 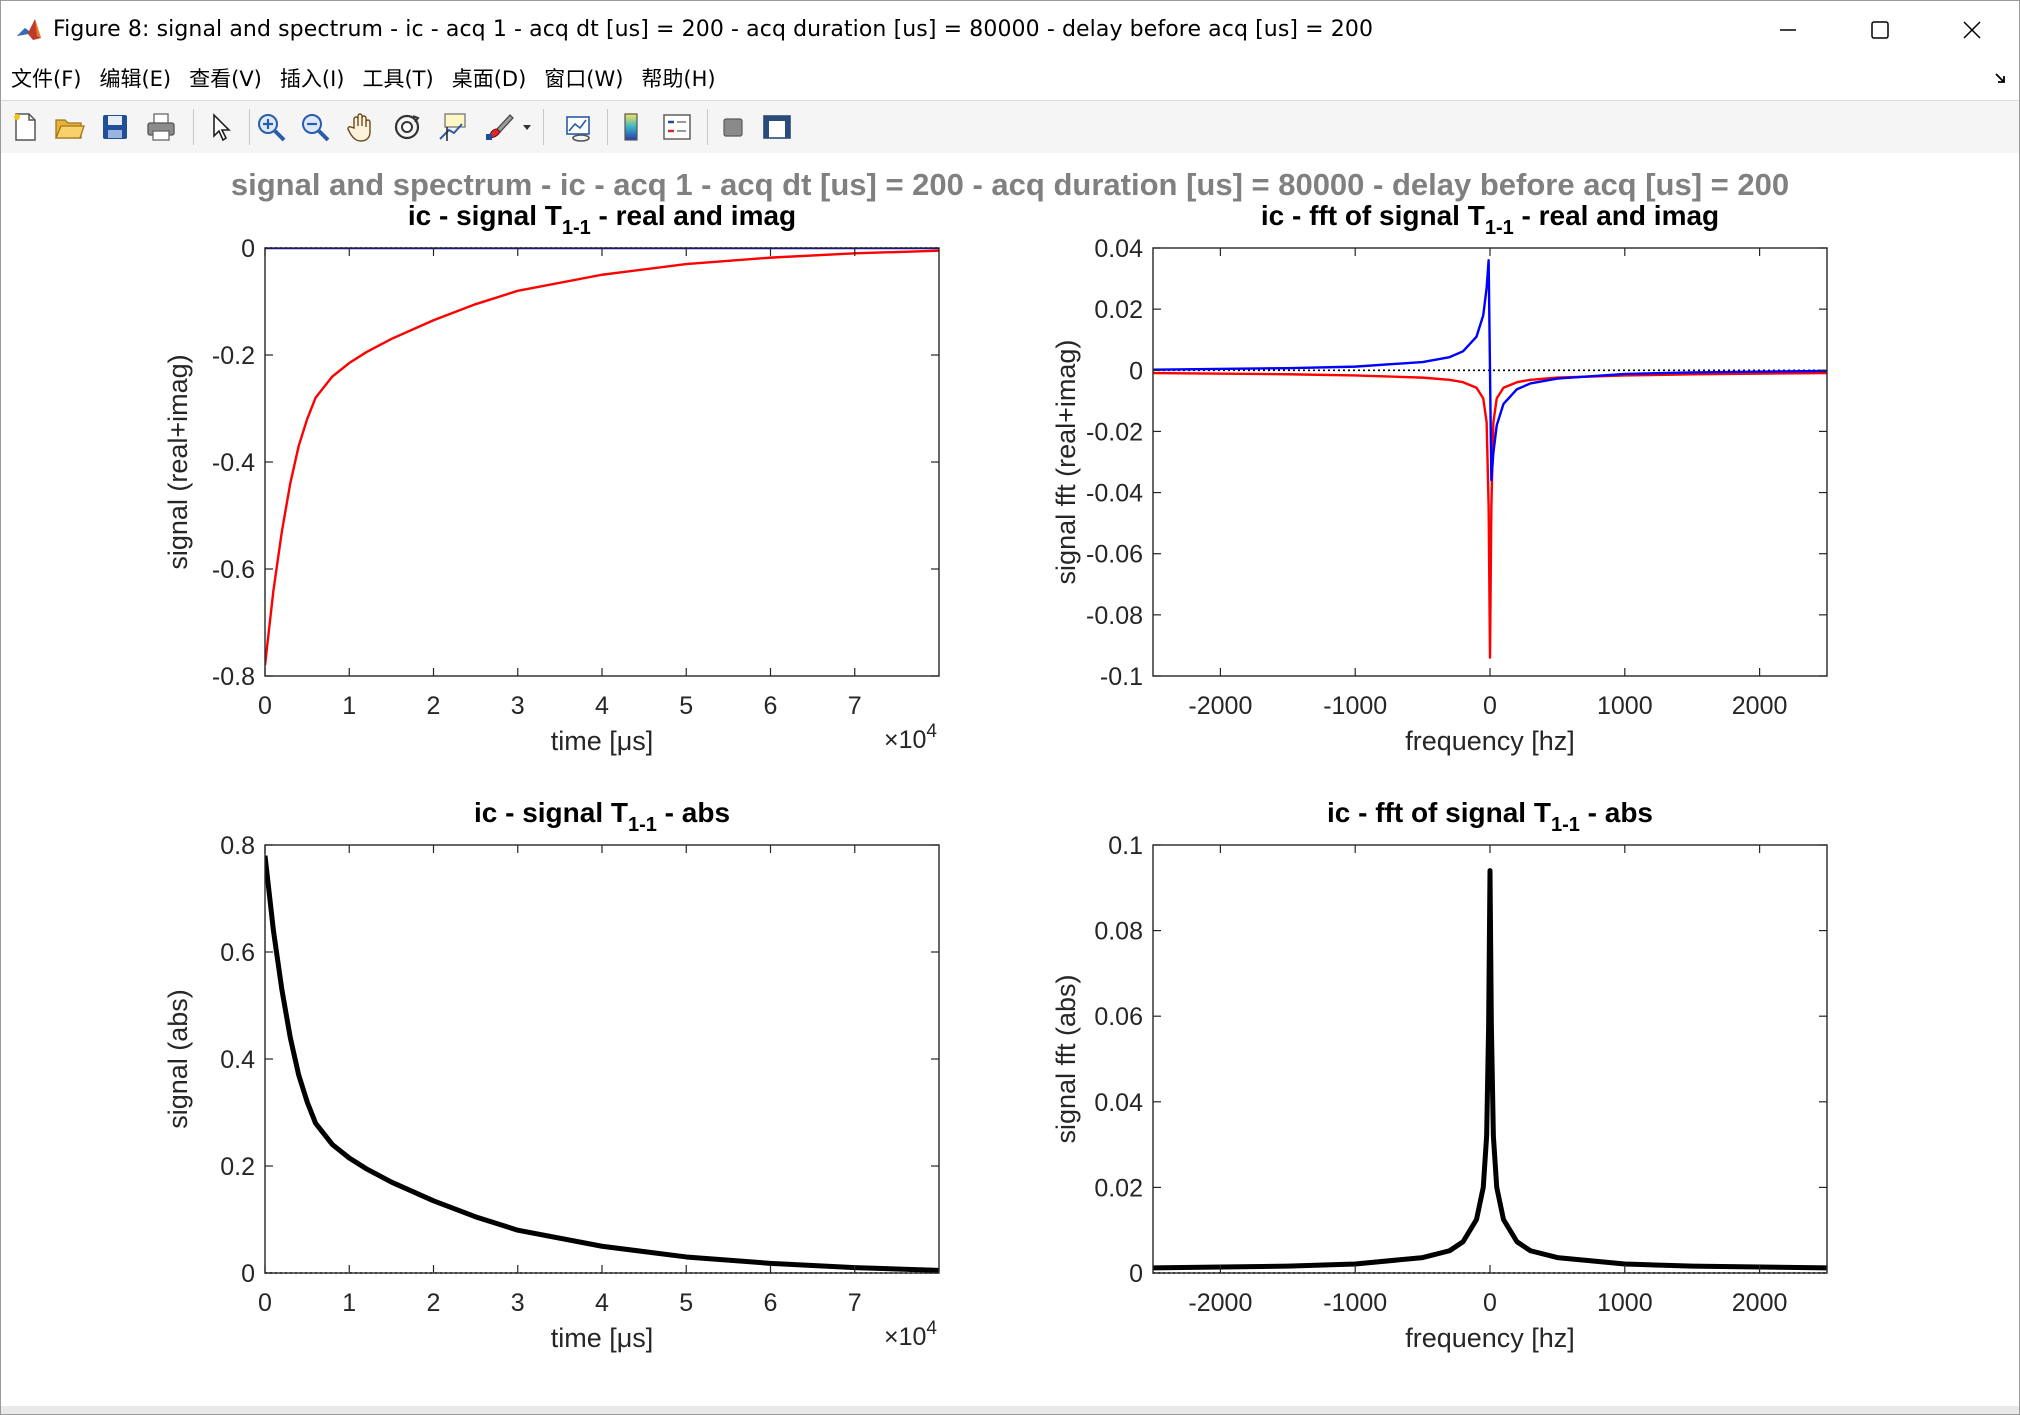 I want to click on rotate-3d-button, so click(x=407, y=127).